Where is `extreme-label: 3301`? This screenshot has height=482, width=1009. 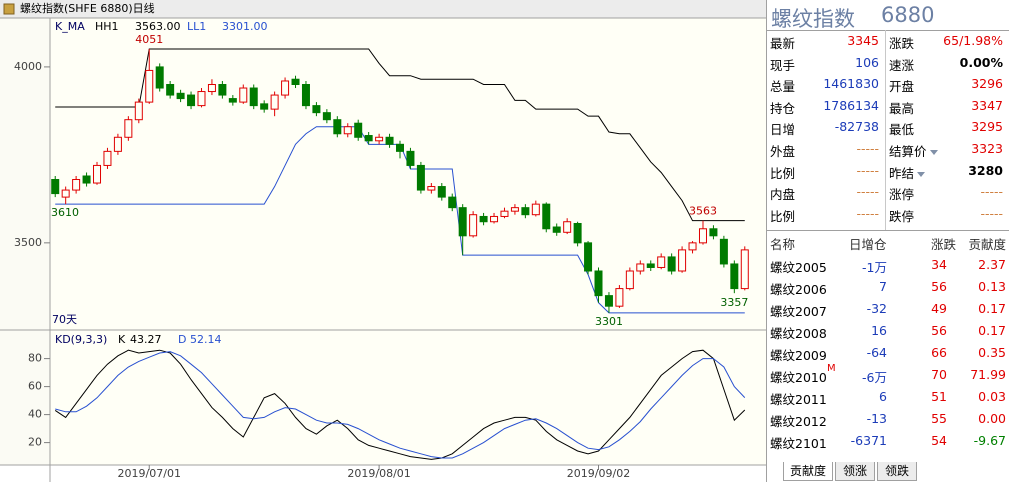 extreme-label: 3301 is located at coordinates (609, 321).